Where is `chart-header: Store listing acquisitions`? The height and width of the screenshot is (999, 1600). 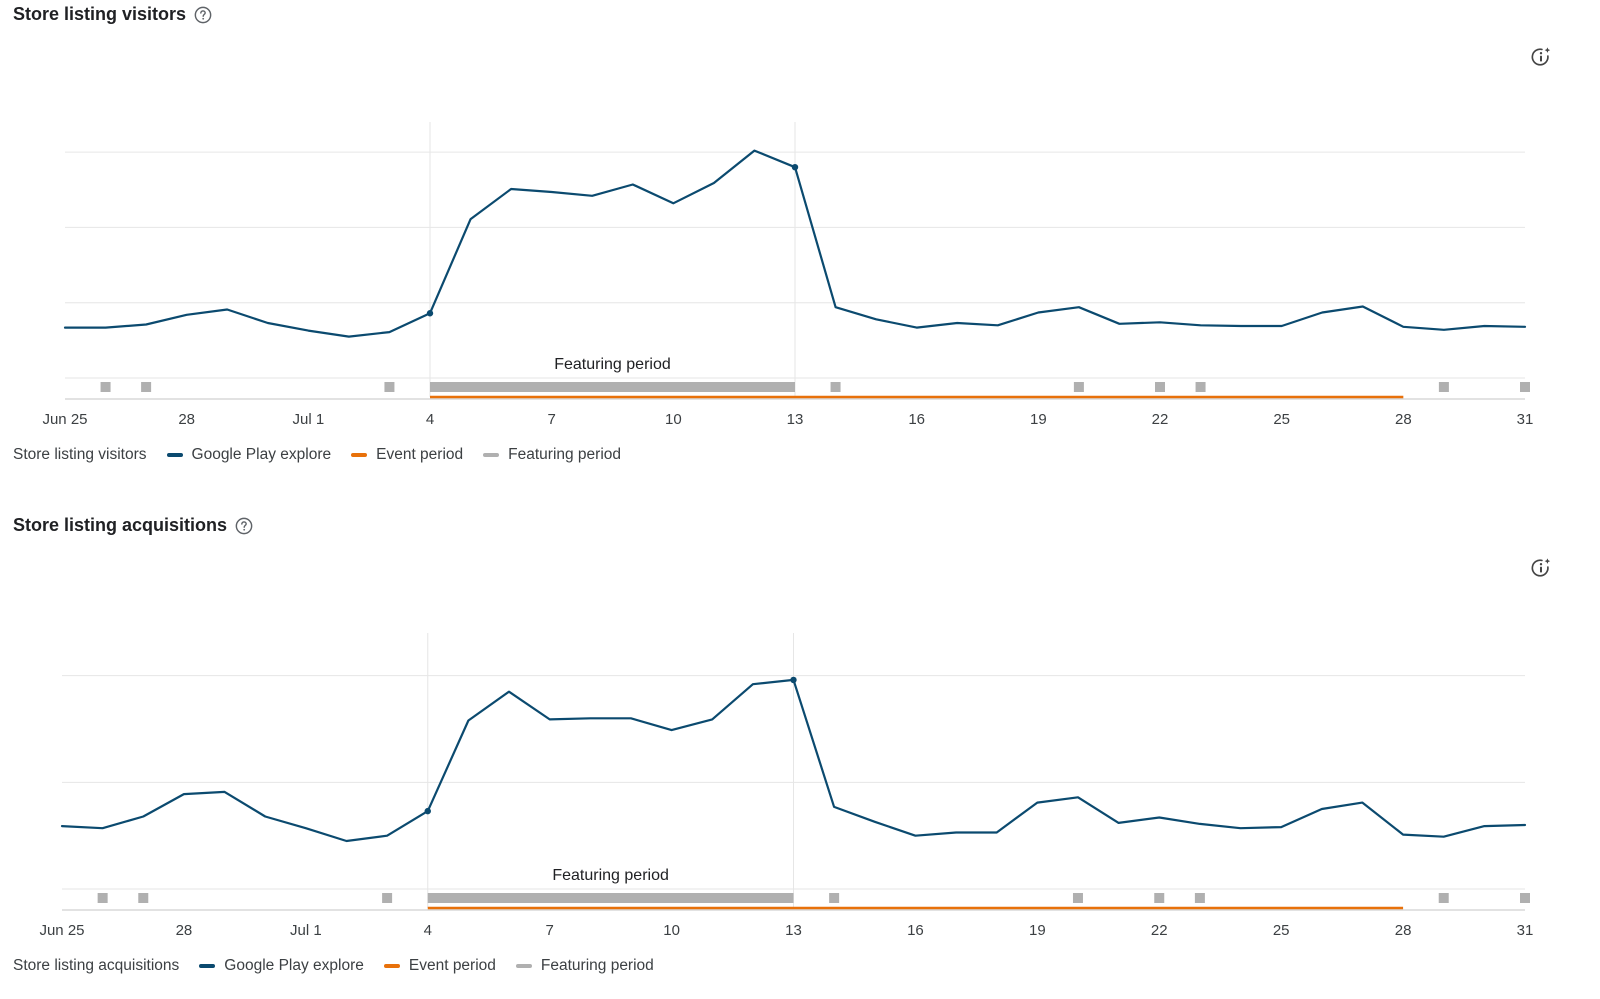 chart-header: Store listing acquisitions is located at coordinates (133, 525).